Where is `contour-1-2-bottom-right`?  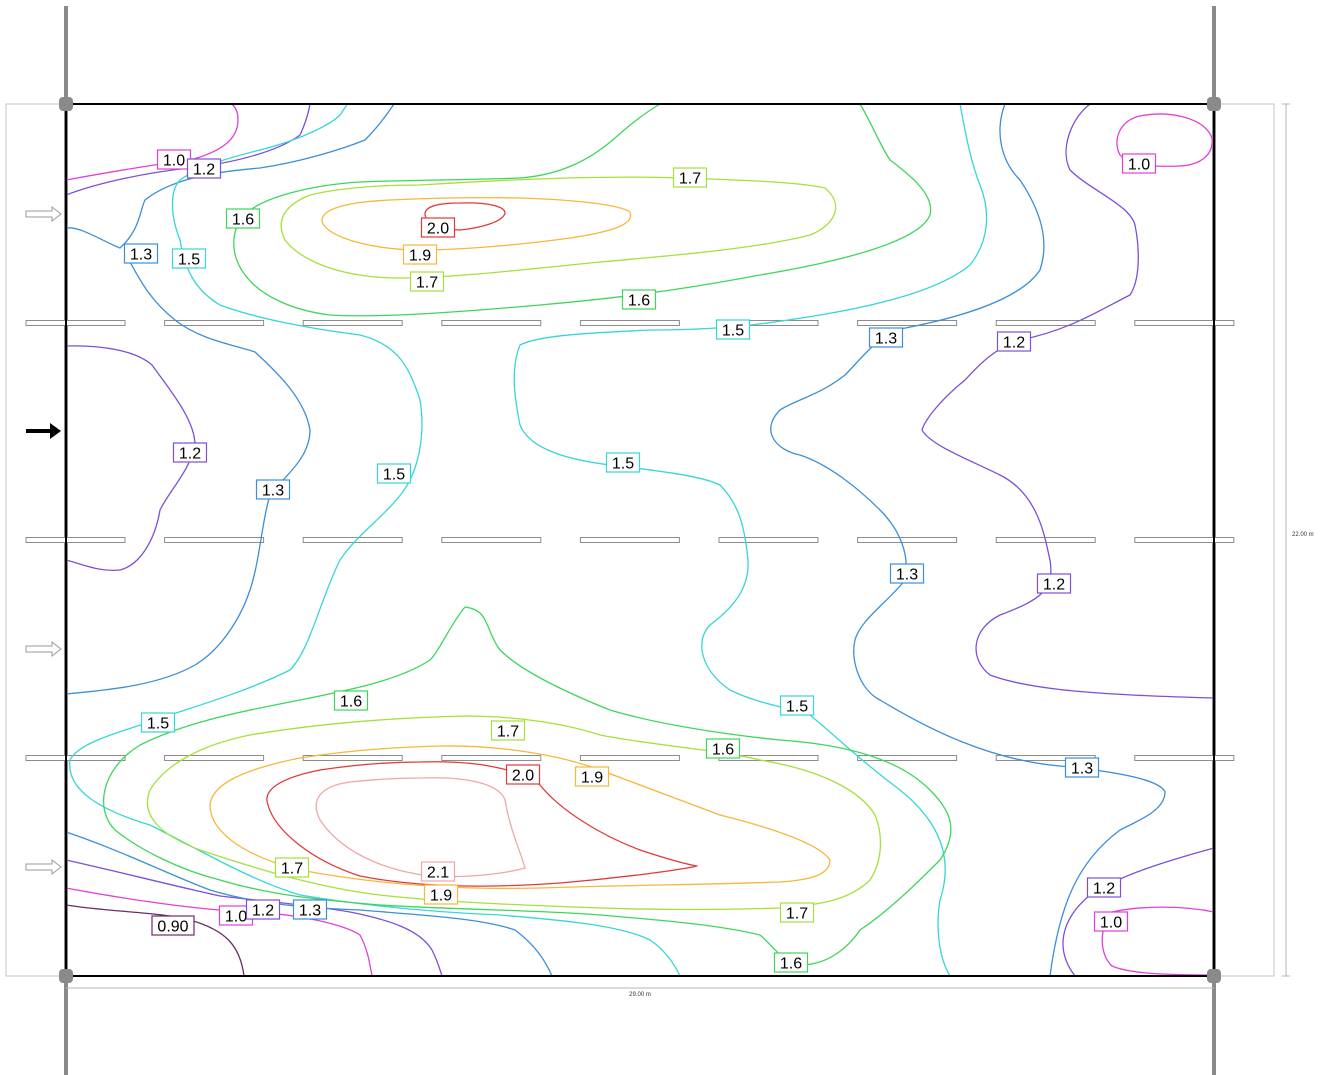 contour-1-2-bottom-right is located at coordinates (1138, 912).